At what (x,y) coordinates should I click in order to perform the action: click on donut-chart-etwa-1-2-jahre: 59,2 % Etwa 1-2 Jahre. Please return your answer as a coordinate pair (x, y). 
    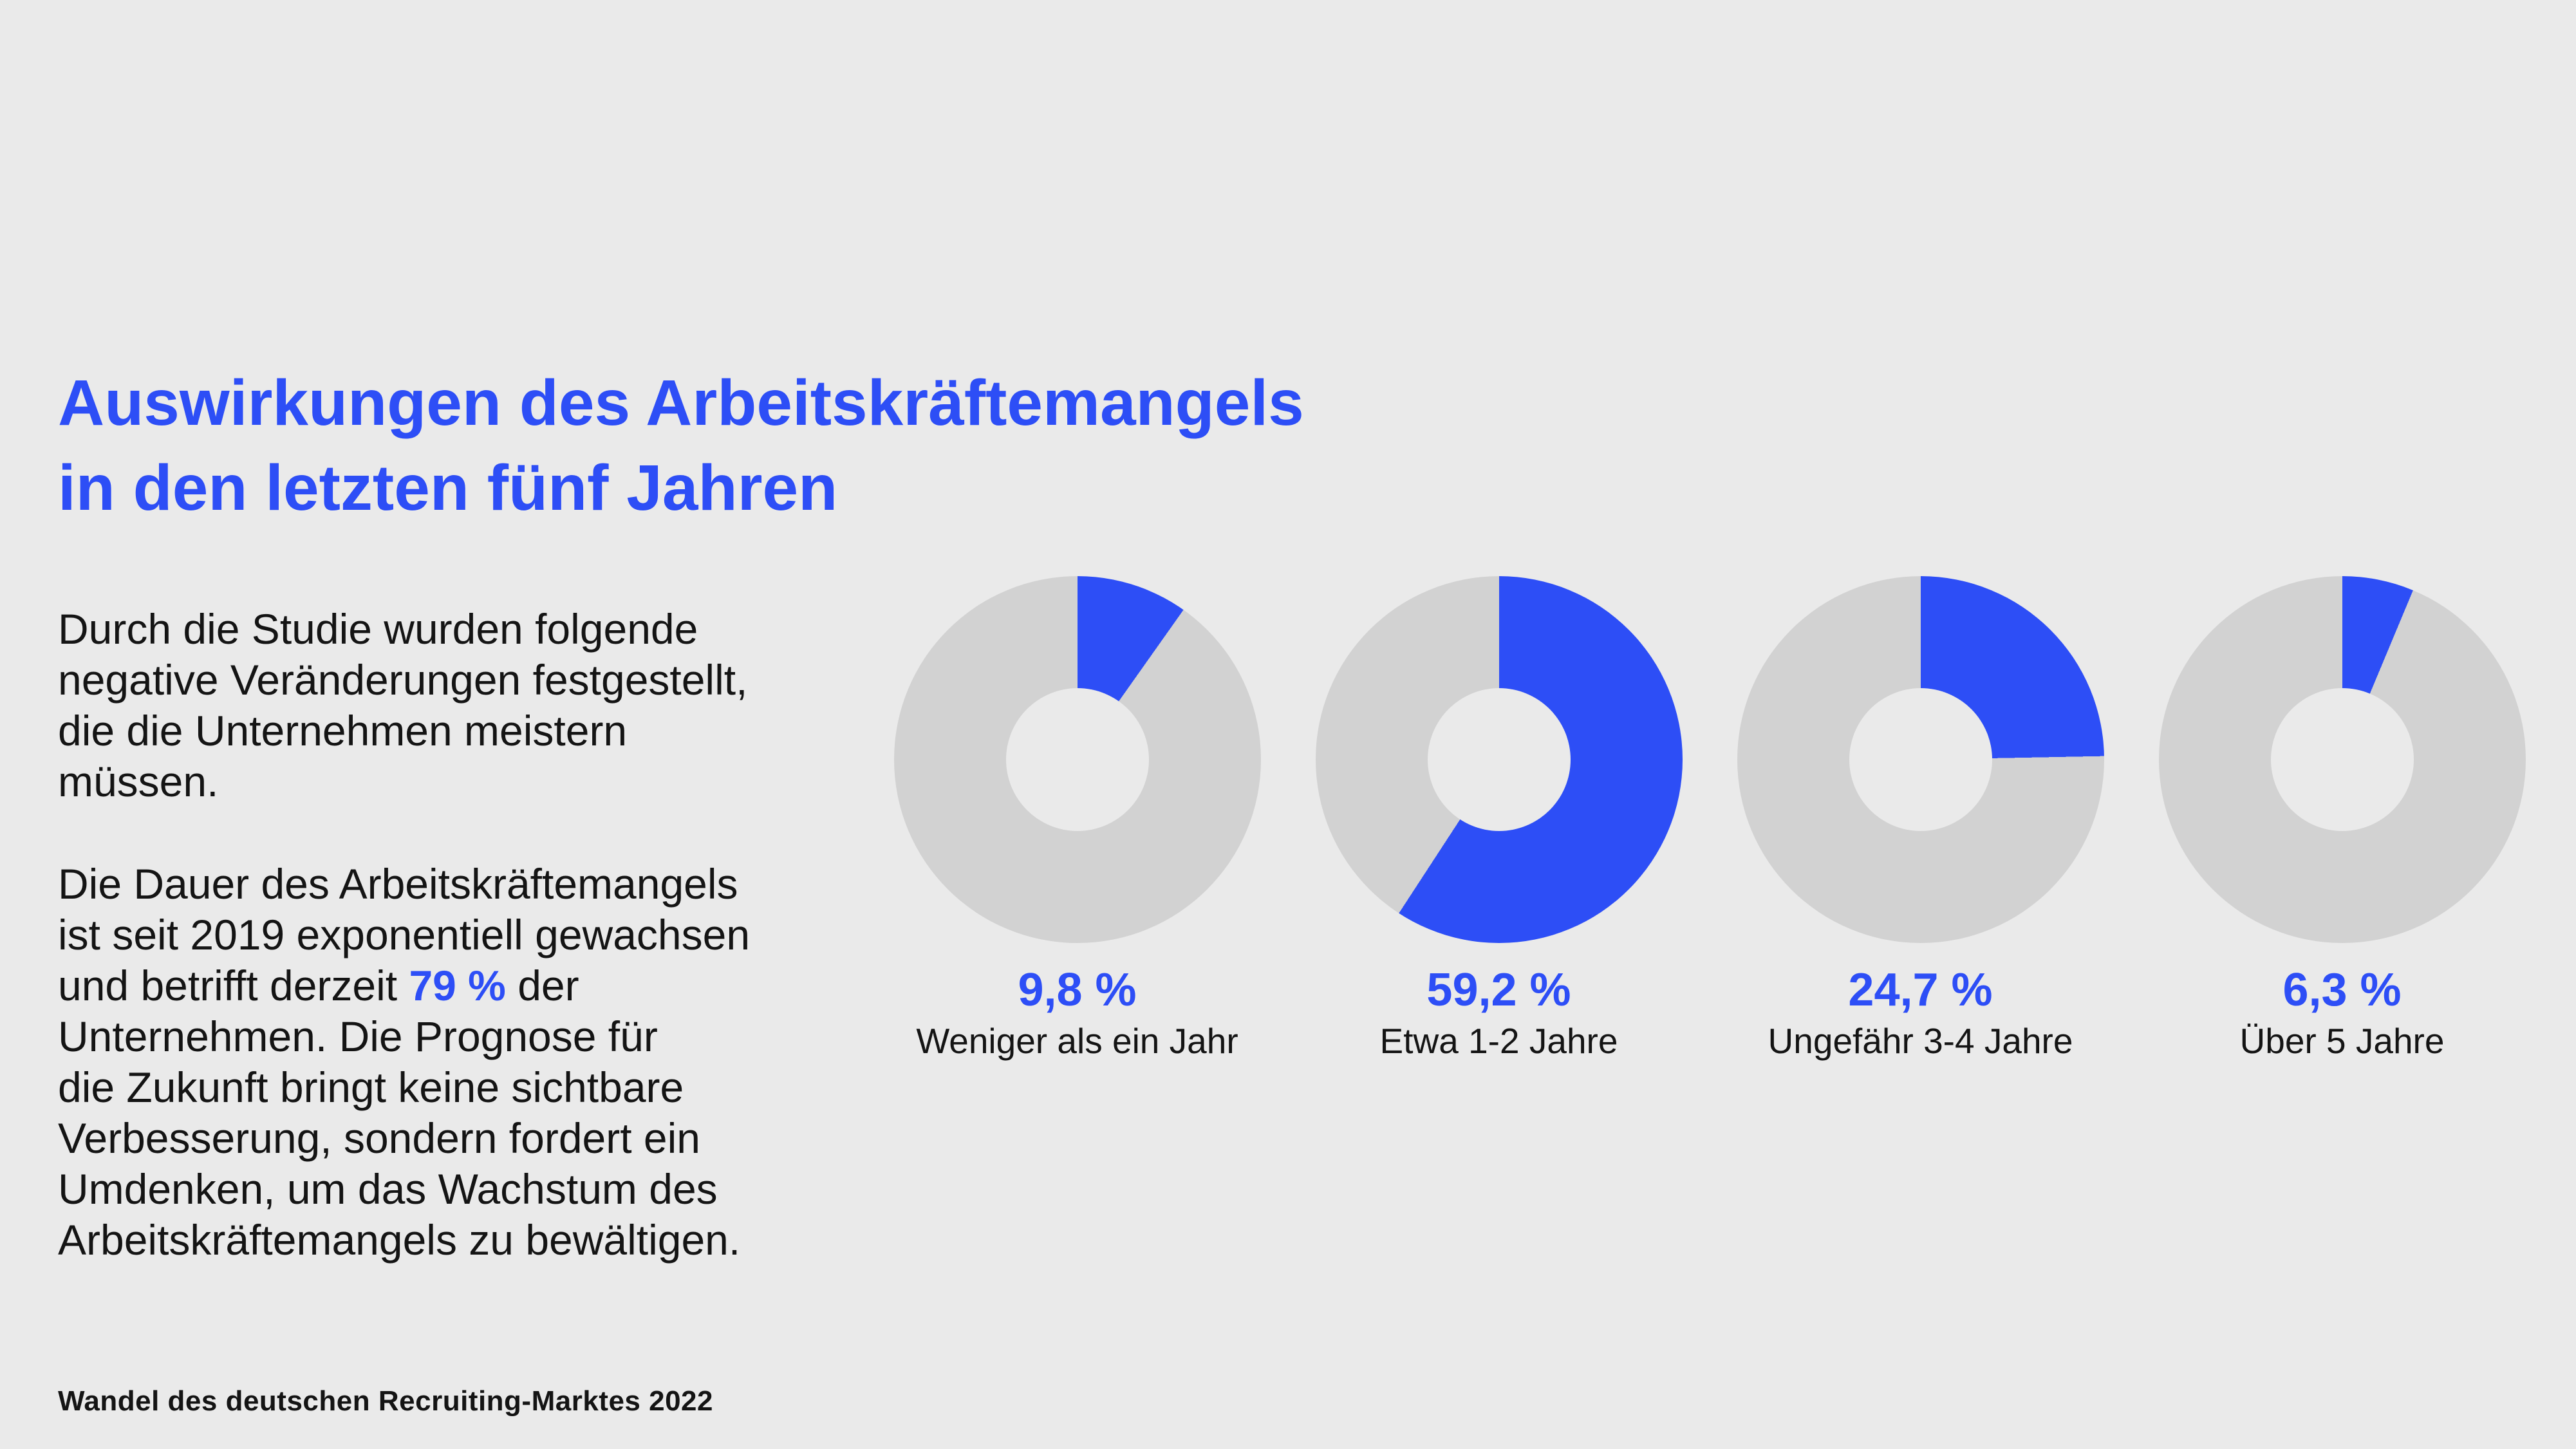
    Looking at the image, I should click on (1499, 819).